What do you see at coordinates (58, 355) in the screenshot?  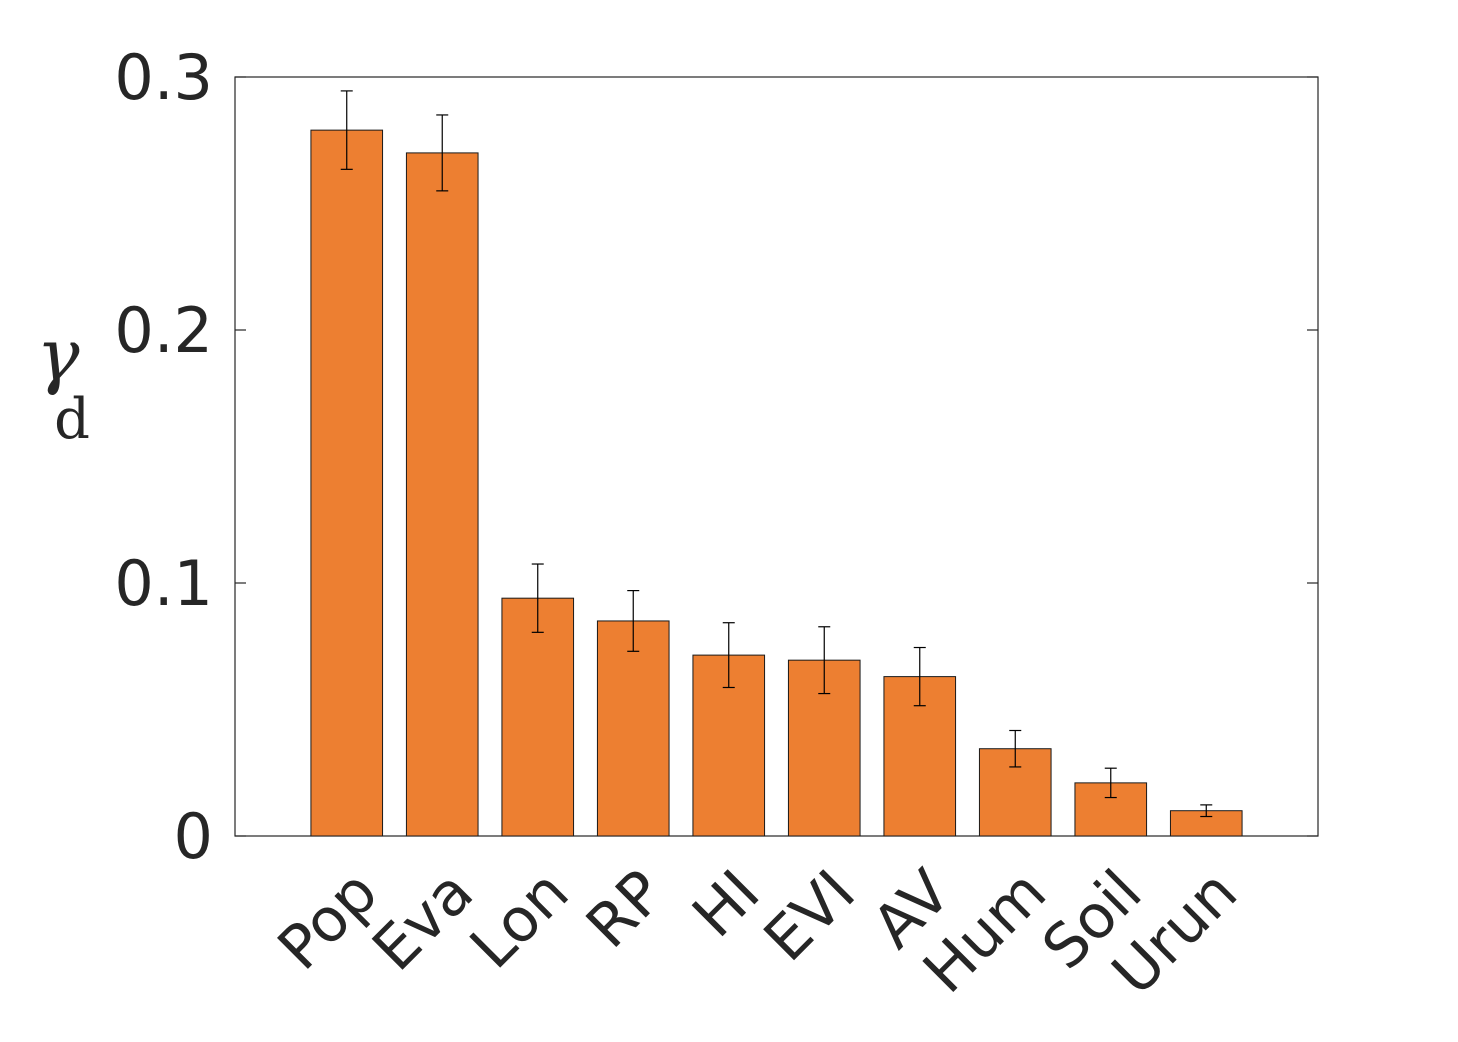 I see `y-axis-label: γ` at bounding box center [58, 355].